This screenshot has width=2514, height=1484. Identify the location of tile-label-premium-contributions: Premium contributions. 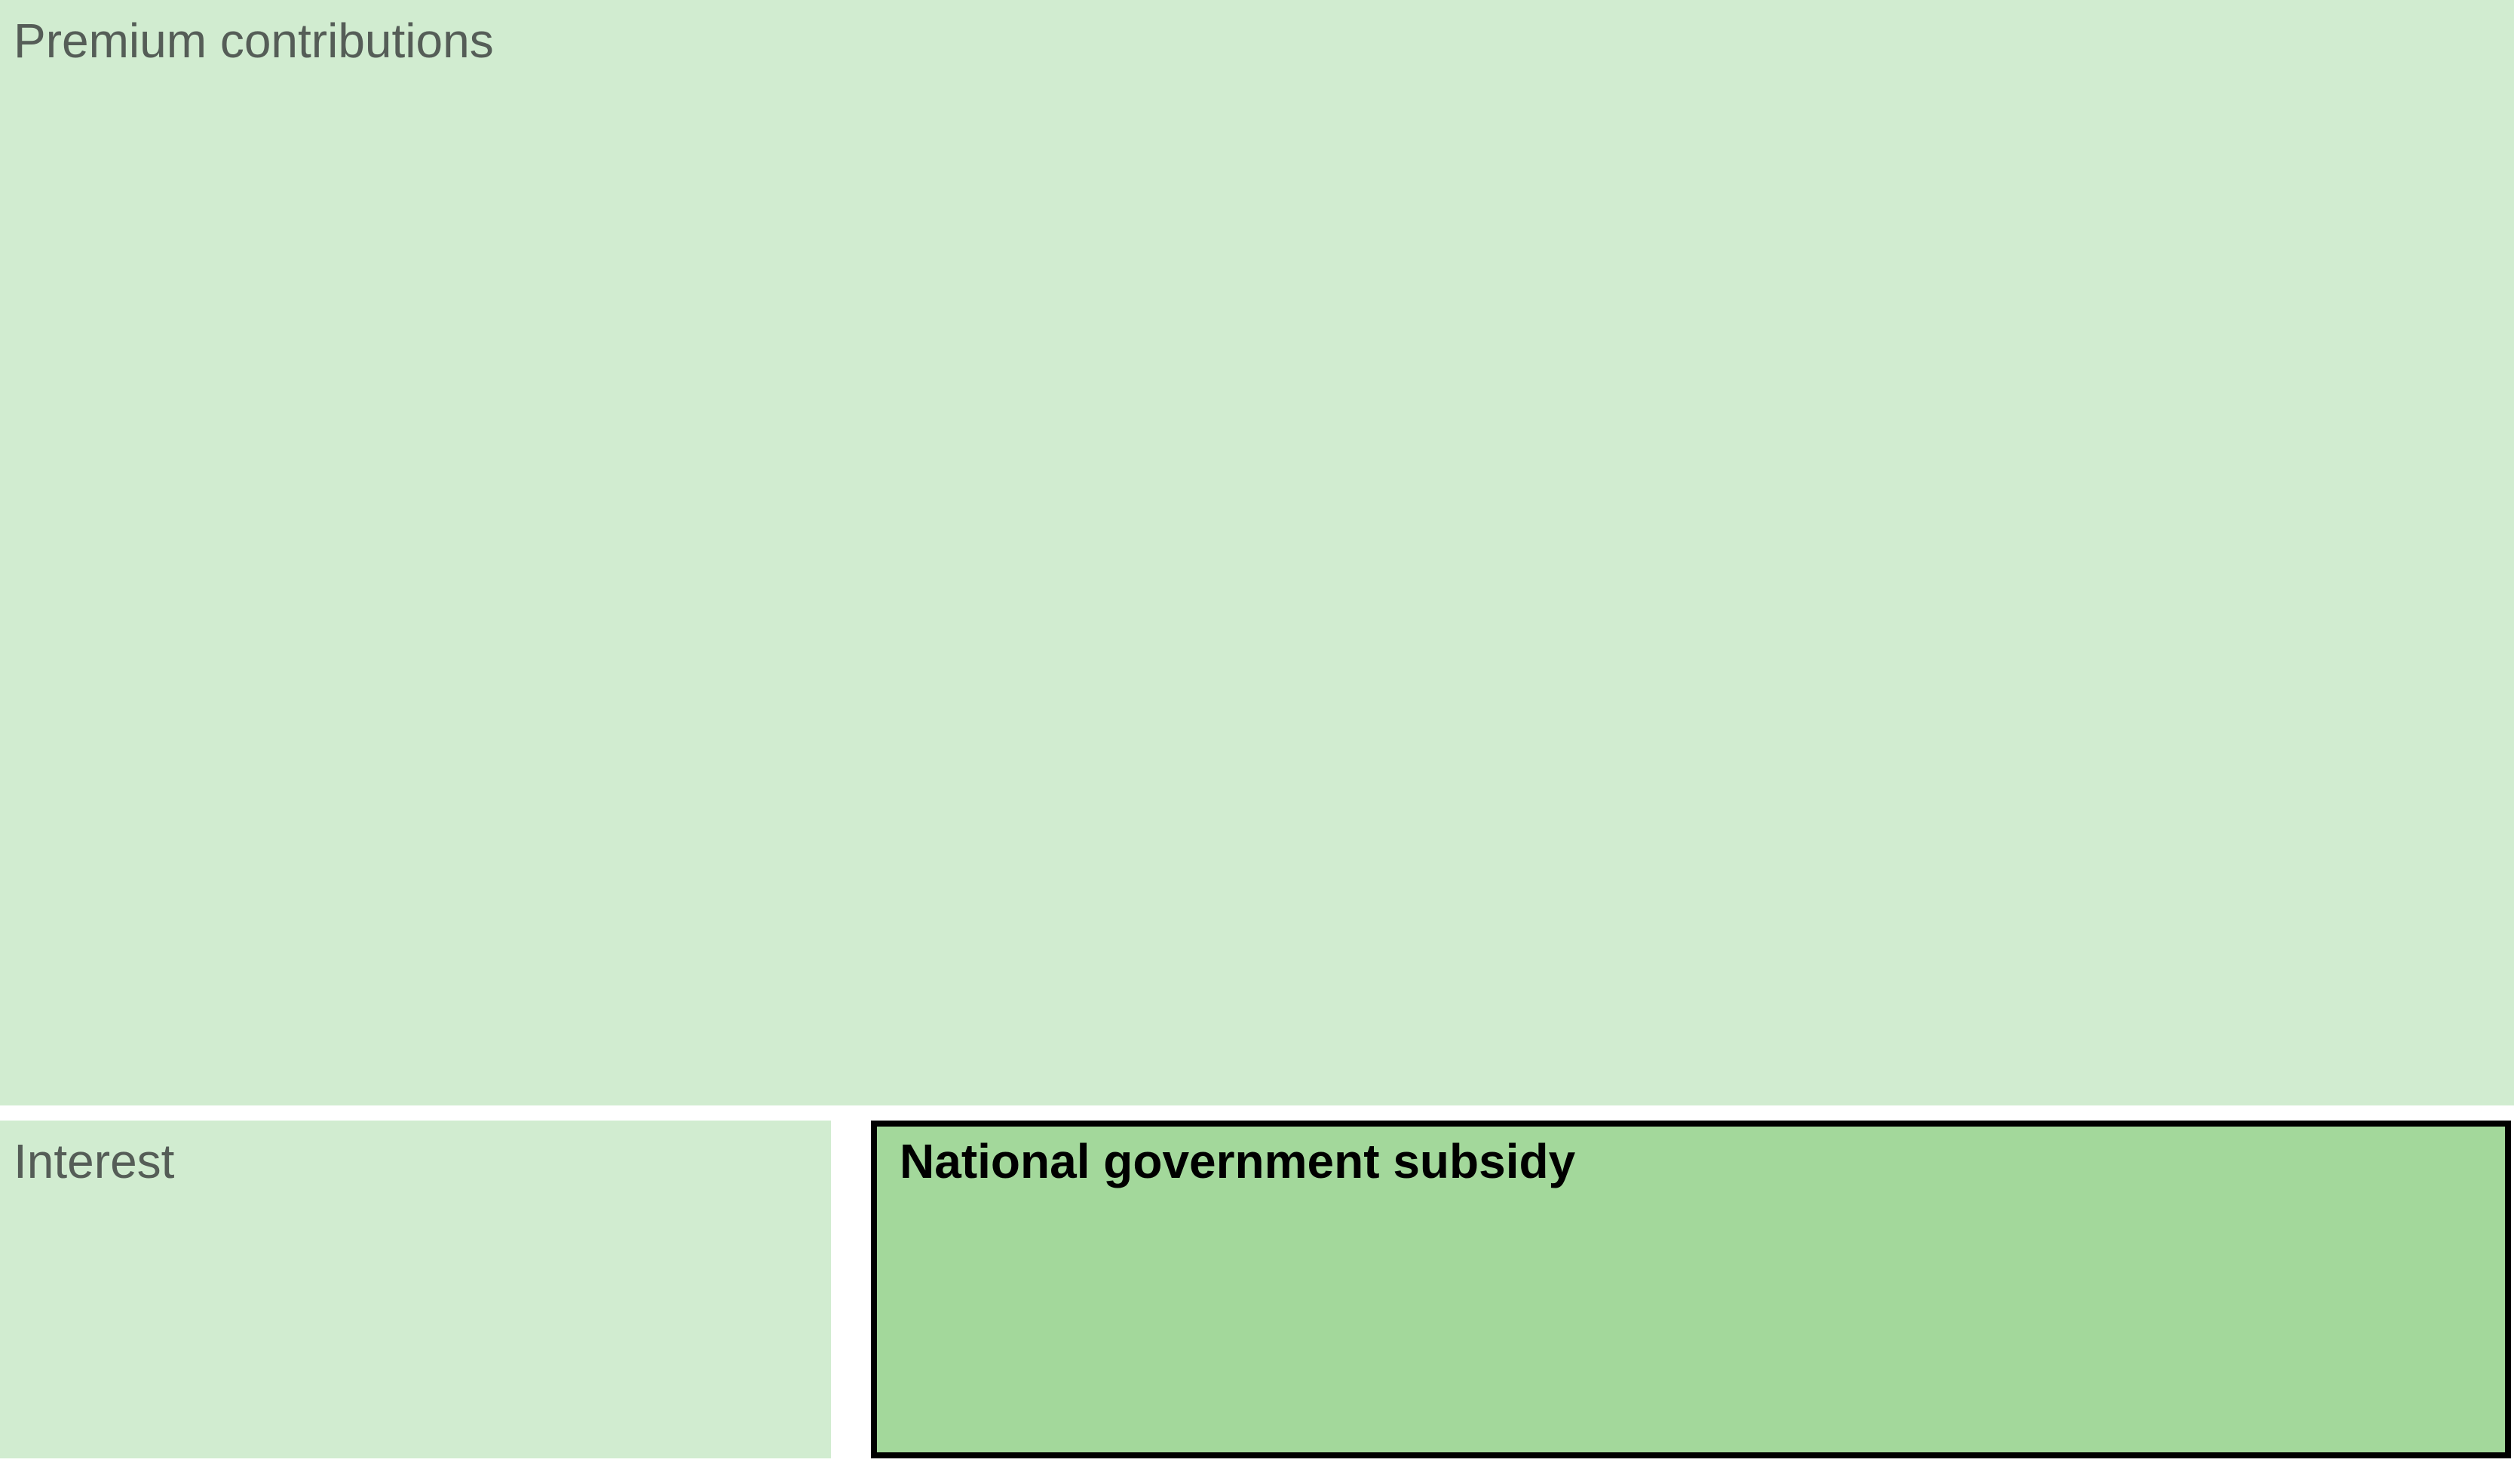
(254, 41).